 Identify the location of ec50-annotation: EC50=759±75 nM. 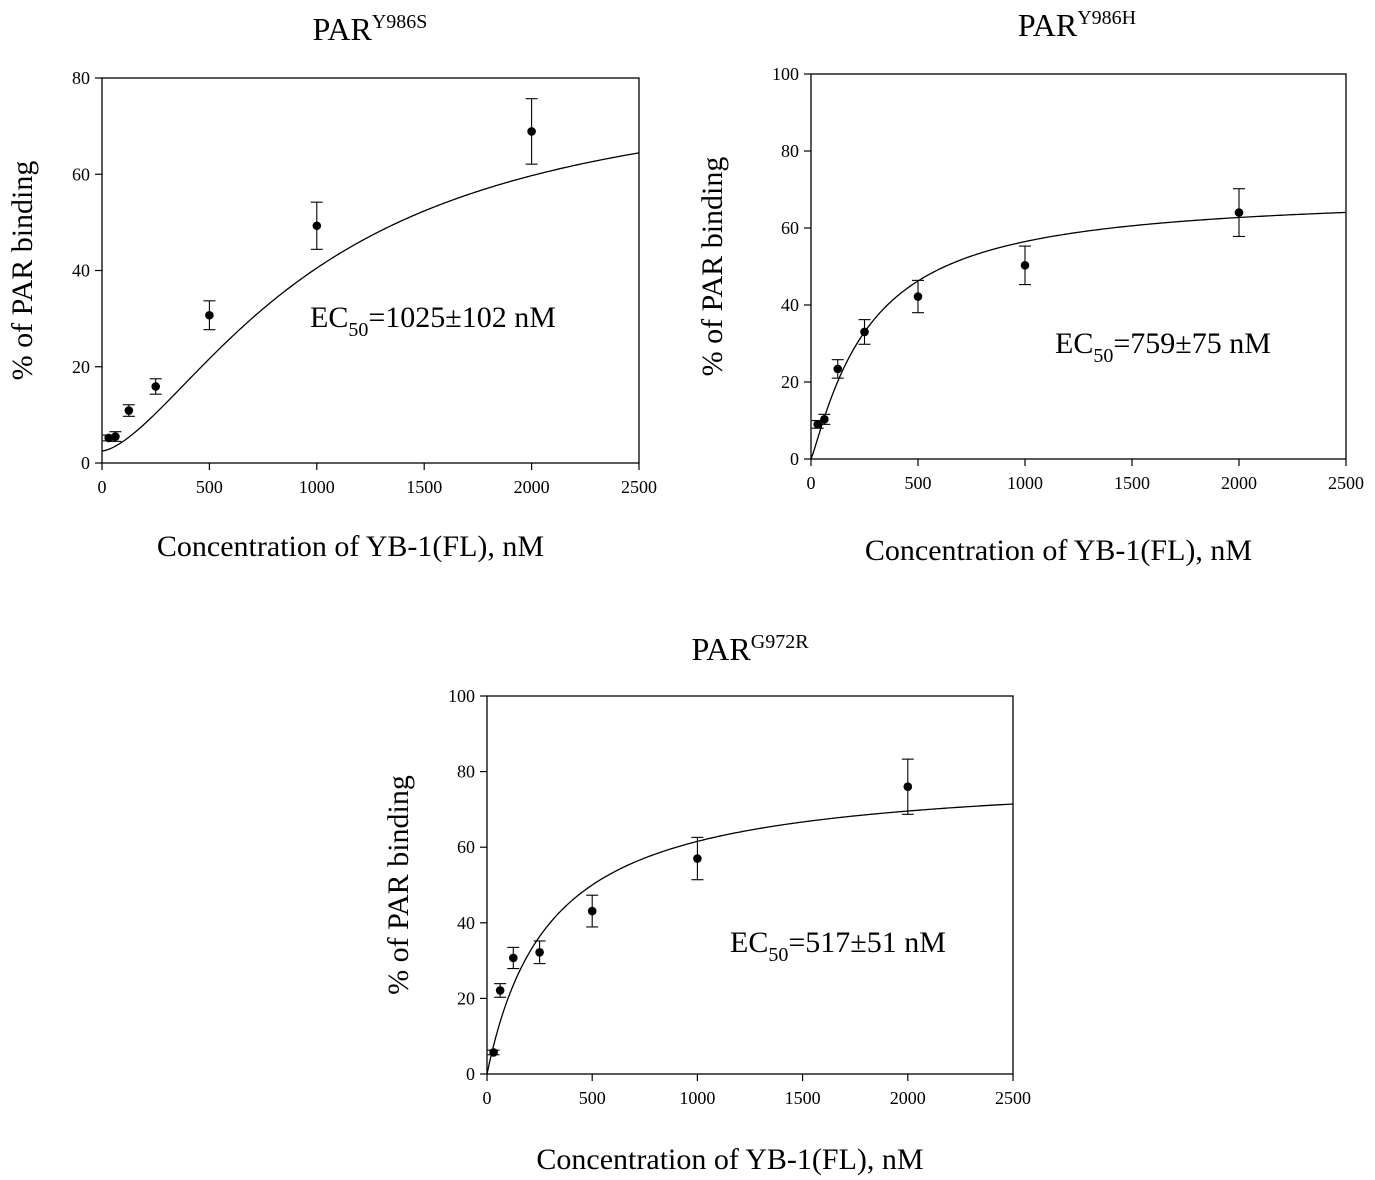
(1163, 347).